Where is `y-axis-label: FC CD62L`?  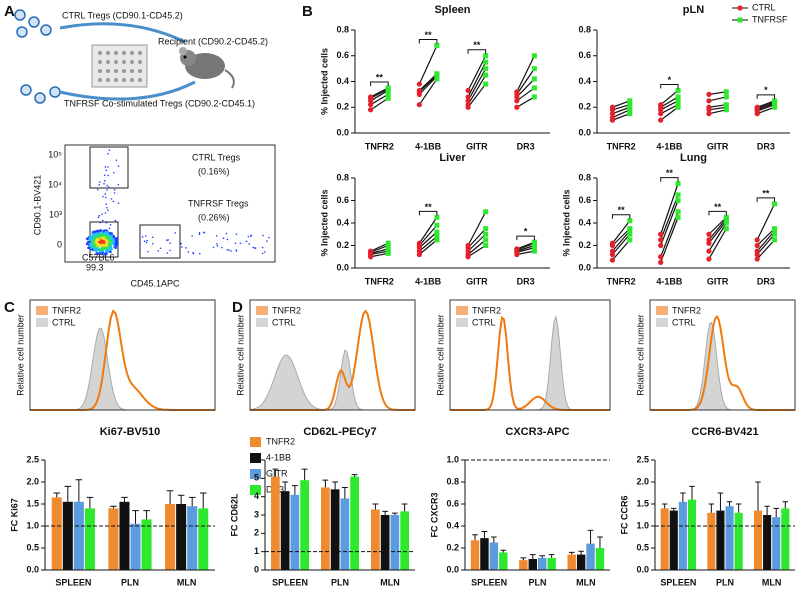 y-axis-label: FC CD62L is located at coordinates (234, 515).